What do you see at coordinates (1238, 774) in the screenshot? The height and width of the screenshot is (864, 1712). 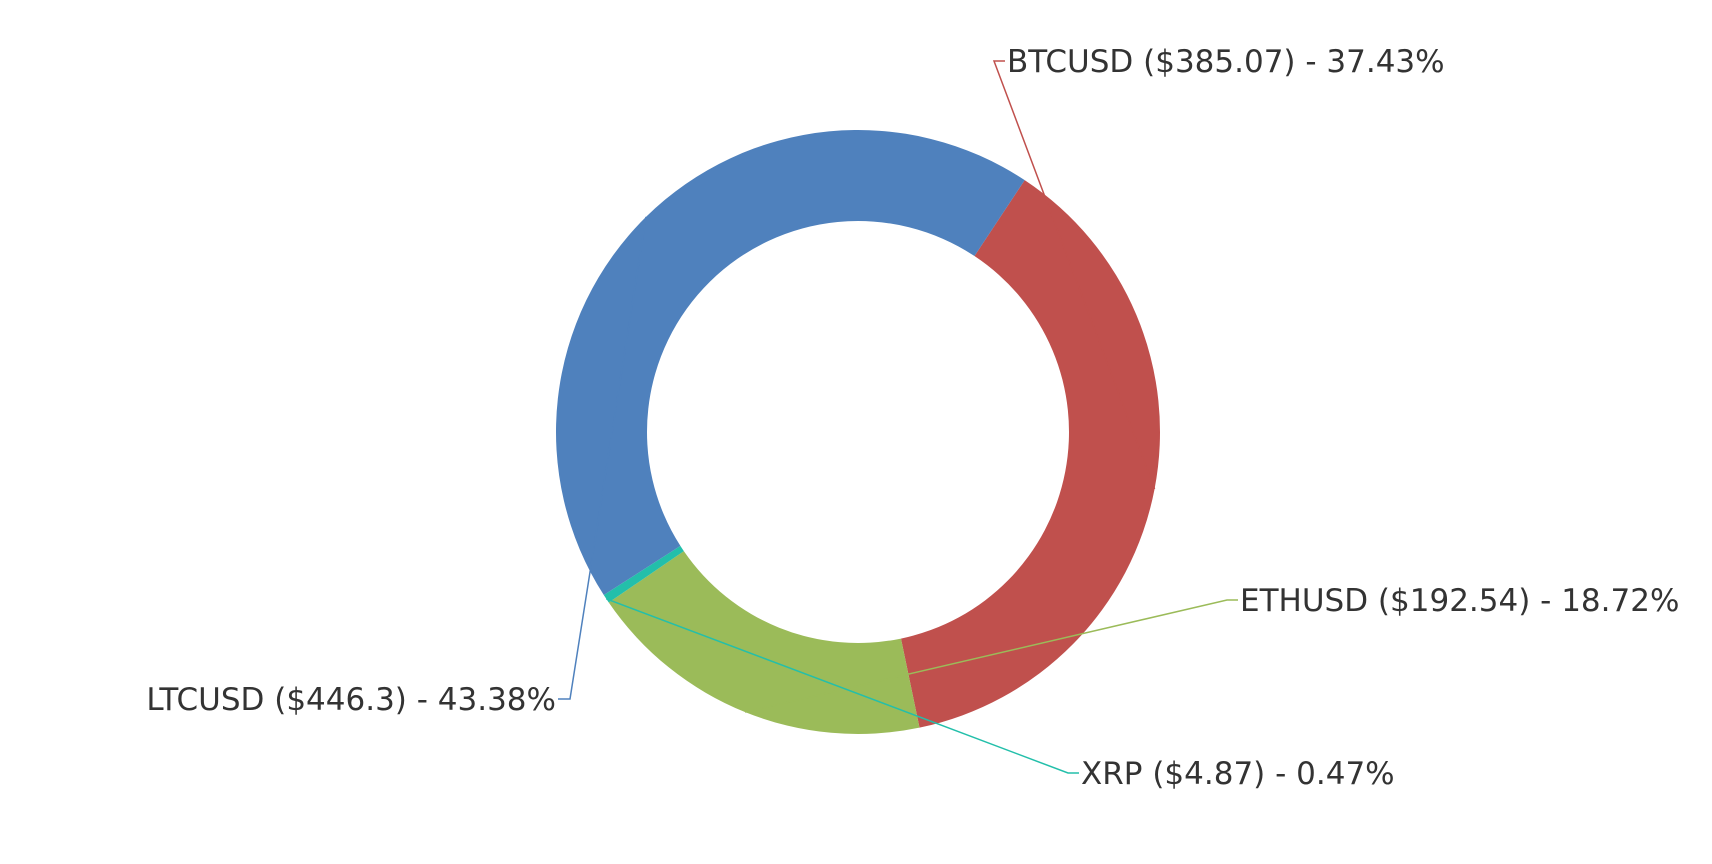 I see `slice-label-xrp: XRP ($4.87) - 0.47%` at bounding box center [1238, 774].